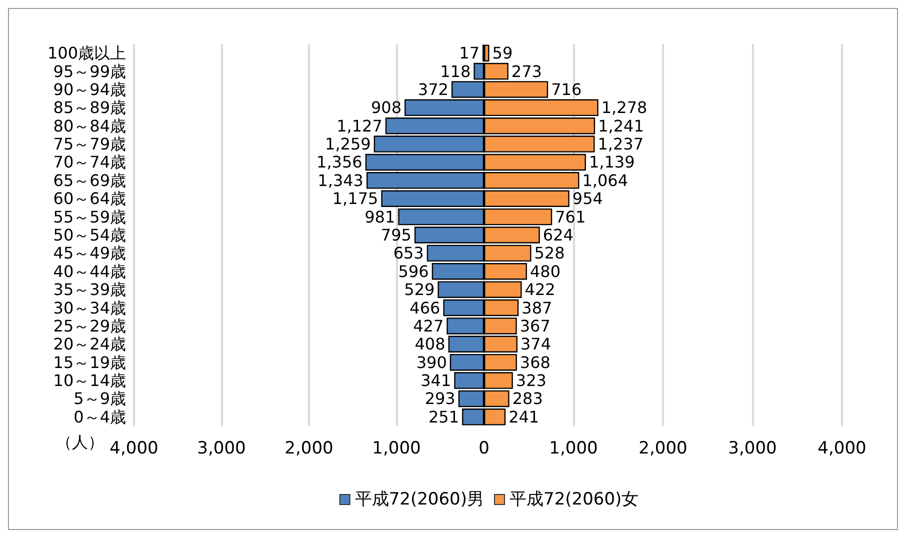  What do you see at coordinates (359, 126) in the screenshot?
I see `data-label: 1,127` at bounding box center [359, 126].